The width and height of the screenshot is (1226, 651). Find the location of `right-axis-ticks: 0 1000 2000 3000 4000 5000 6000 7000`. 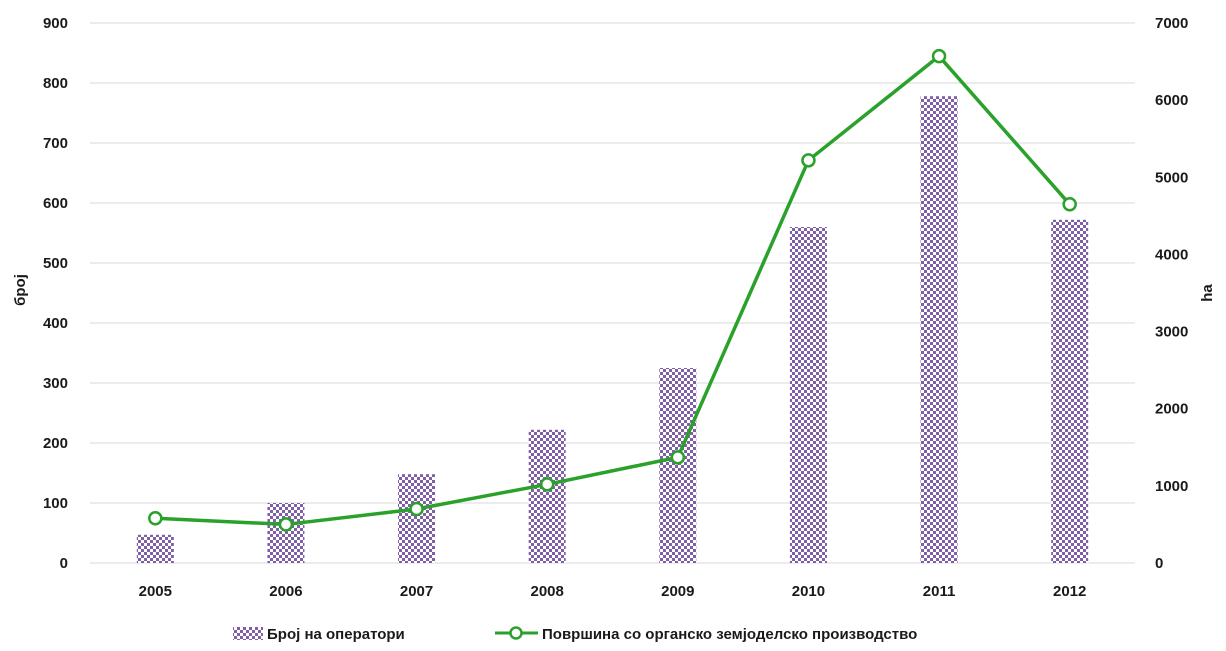

right-axis-ticks: 0 1000 2000 3000 4000 5000 6000 7000 is located at coordinates (1171, 293).